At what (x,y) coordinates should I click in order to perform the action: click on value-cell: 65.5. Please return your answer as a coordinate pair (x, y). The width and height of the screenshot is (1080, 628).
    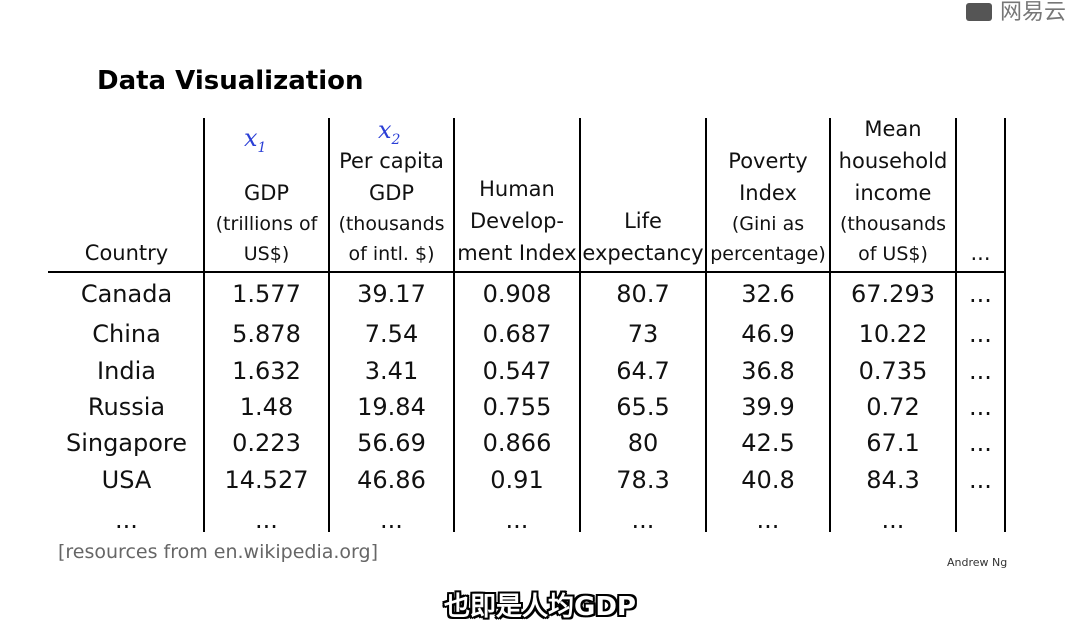
    Looking at the image, I should click on (643, 407).